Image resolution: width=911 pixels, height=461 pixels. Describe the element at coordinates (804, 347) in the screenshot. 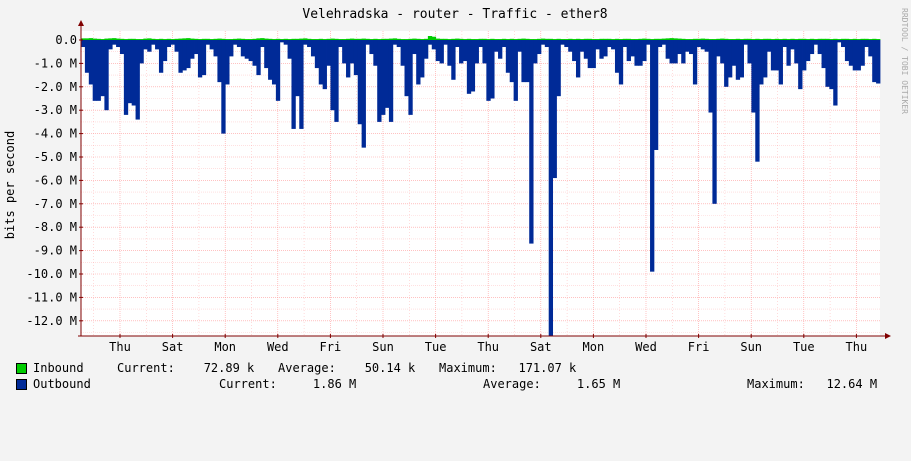

I see `x-tick-label: Tue` at that location.